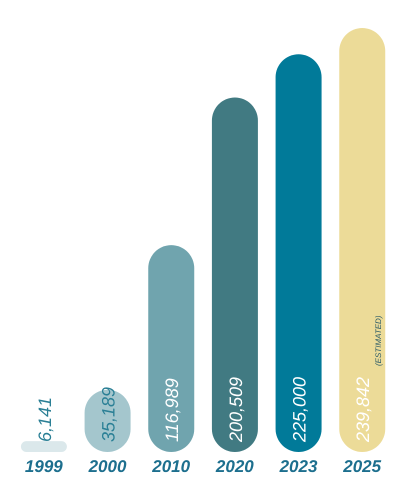 This screenshot has height=500, width=406. I want to click on annotation: (ESTIMATED), so click(379, 340).